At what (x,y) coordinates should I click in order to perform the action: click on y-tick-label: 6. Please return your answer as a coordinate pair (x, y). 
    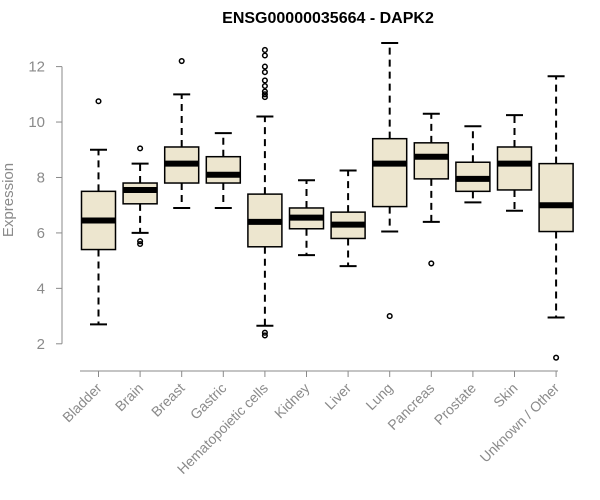
    Looking at the image, I should click on (41, 233).